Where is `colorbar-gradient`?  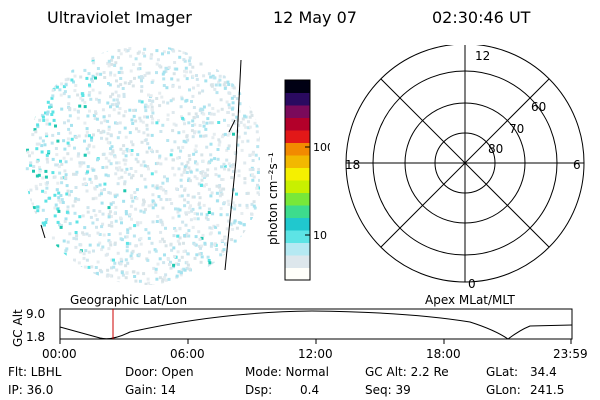 colorbar-gradient is located at coordinates (297, 180).